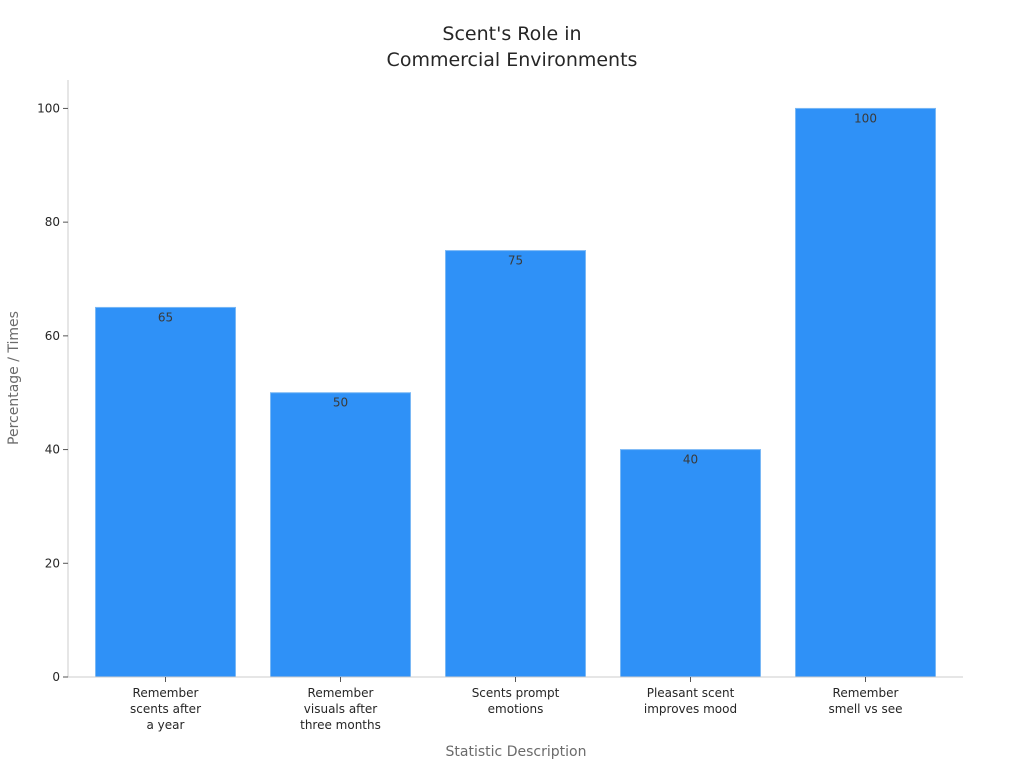  Describe the element at coordinates (52, 336) in the screenshot. I see `y-tick-label: 60` at that location.